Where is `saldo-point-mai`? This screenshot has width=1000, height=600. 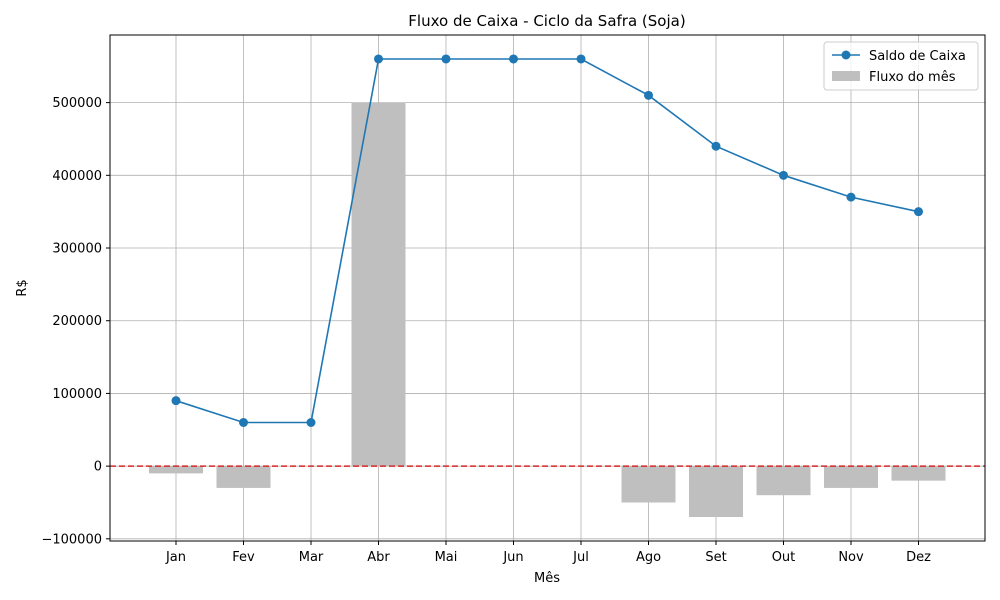 saldo-point-mai is located at coordinates (446, 59).